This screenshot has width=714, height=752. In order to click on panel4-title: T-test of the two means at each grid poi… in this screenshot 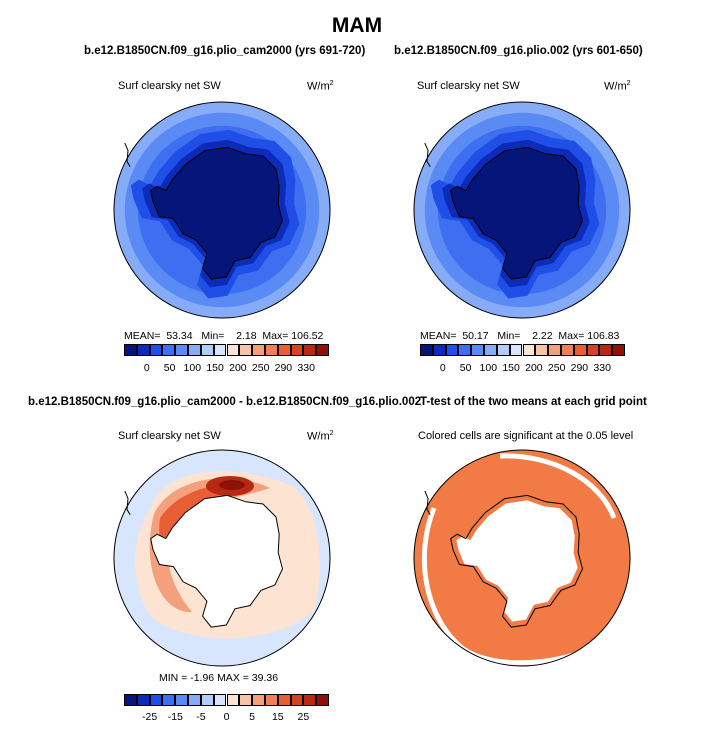, I will do `click(533, 402)`.